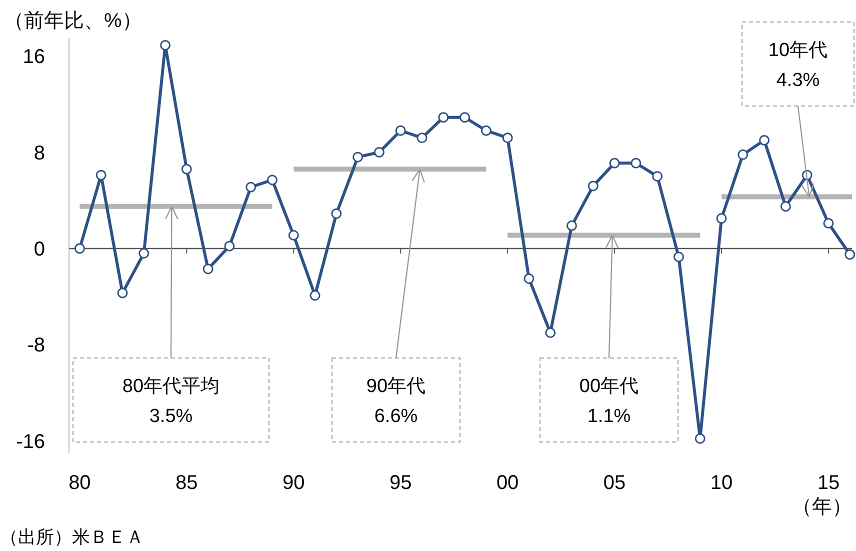 This screenshot has height=551, width=856. I want to click on x-tick-label: 95, so click(400, 483).